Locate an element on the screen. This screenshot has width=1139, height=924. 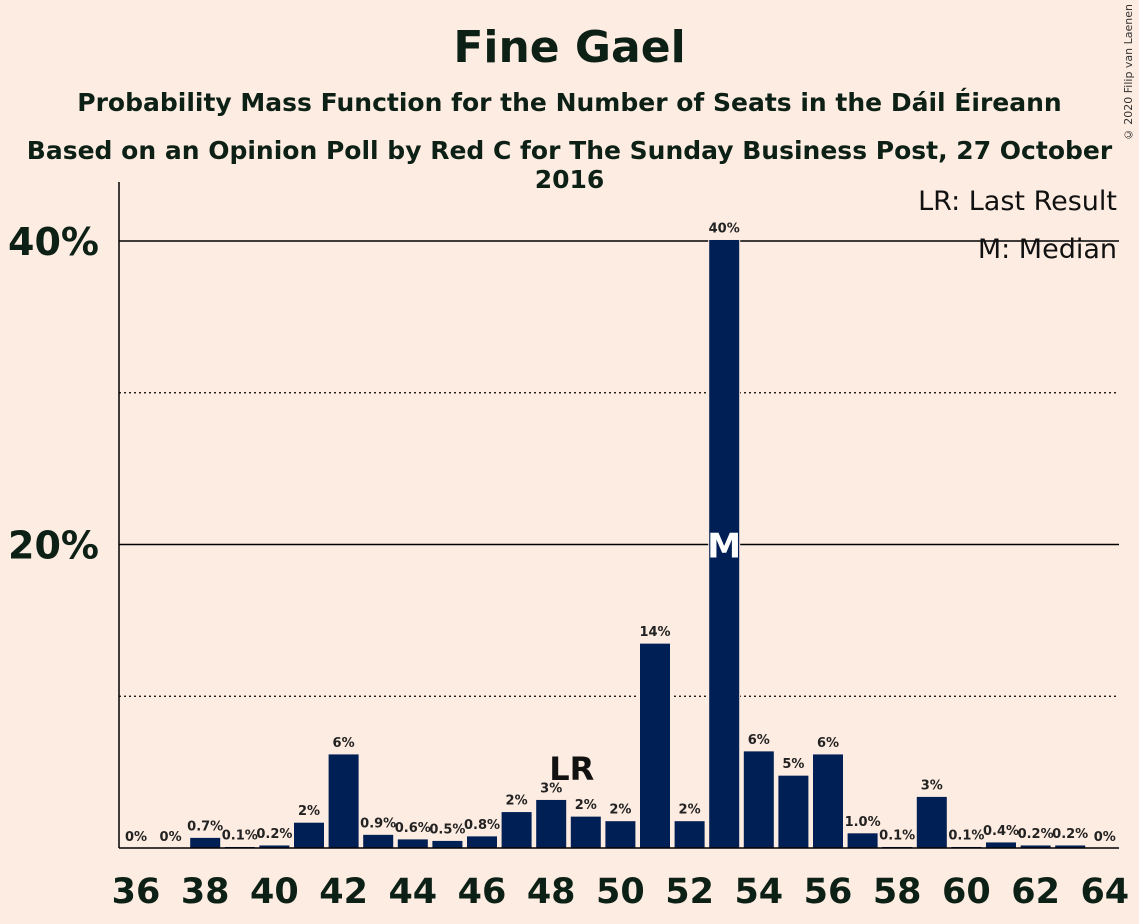
x-tick-label: 42 is located at coordinates (343, 892).